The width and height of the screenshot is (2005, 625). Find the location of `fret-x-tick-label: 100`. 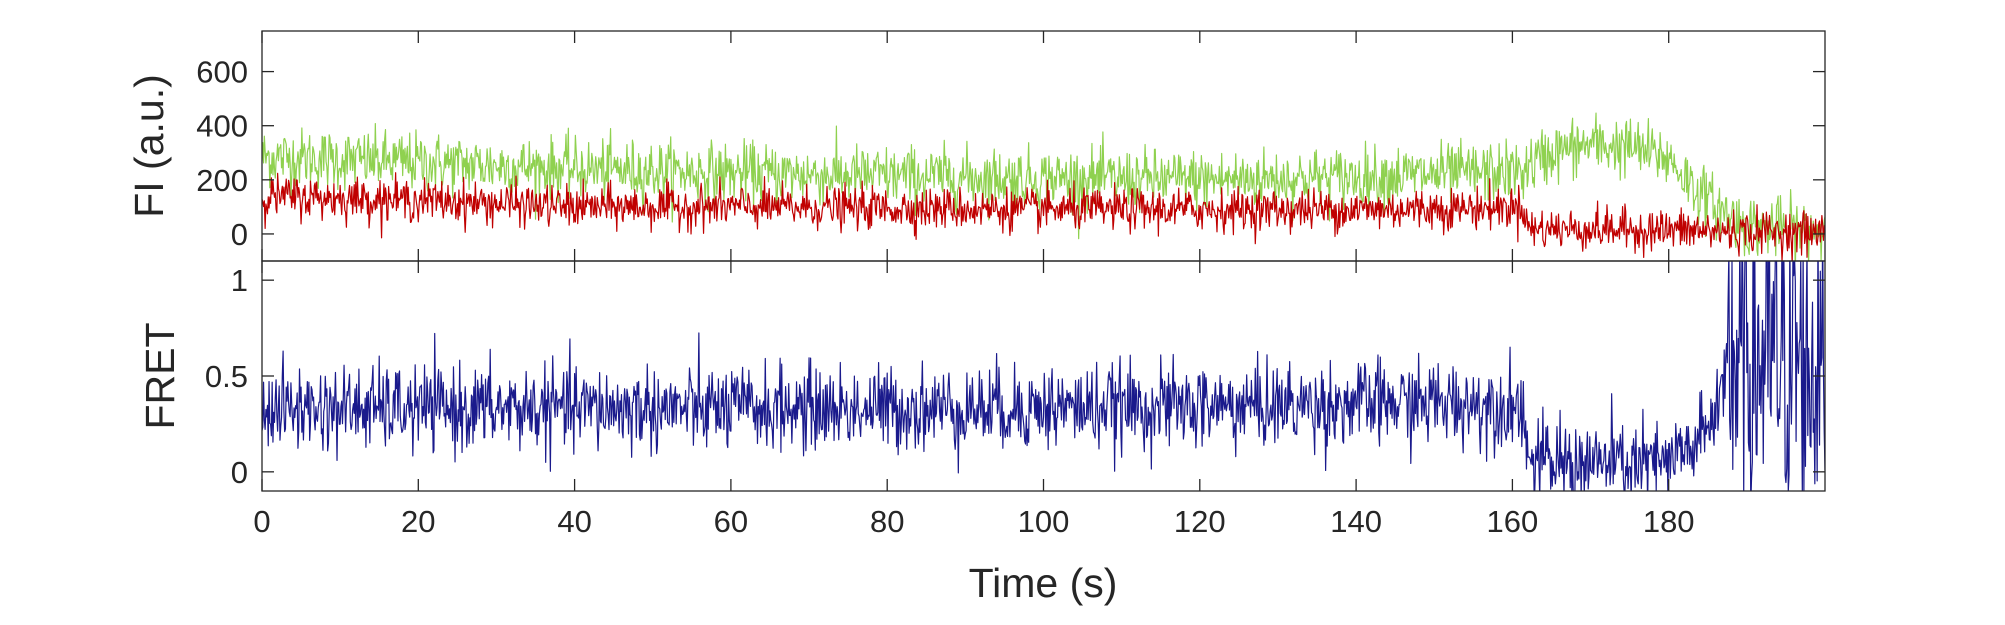

fret-x-tick-label: 100 is located at coordinates (1044, 521).